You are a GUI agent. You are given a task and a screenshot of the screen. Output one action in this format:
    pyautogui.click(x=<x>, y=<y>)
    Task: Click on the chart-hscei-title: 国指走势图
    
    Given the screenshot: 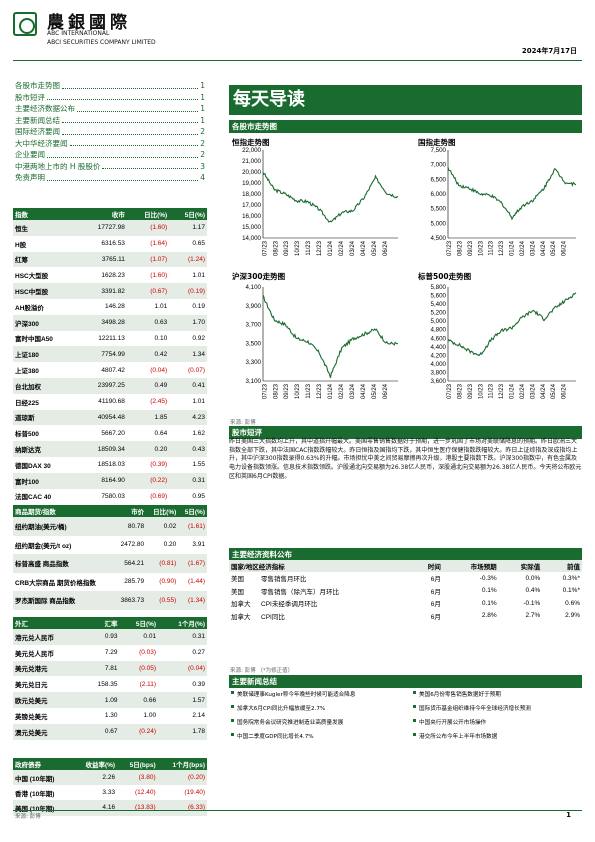 What is the action you would take?
    pyautogui.click(x=437, y=142)
    